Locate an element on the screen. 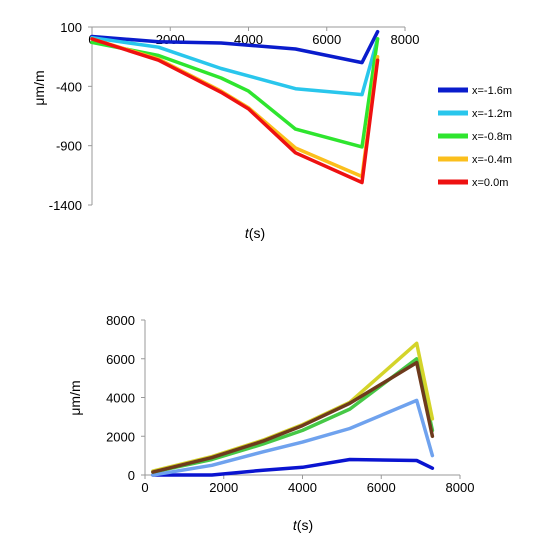  y-tick-label: 2000 is located at coordinates (120, 436).